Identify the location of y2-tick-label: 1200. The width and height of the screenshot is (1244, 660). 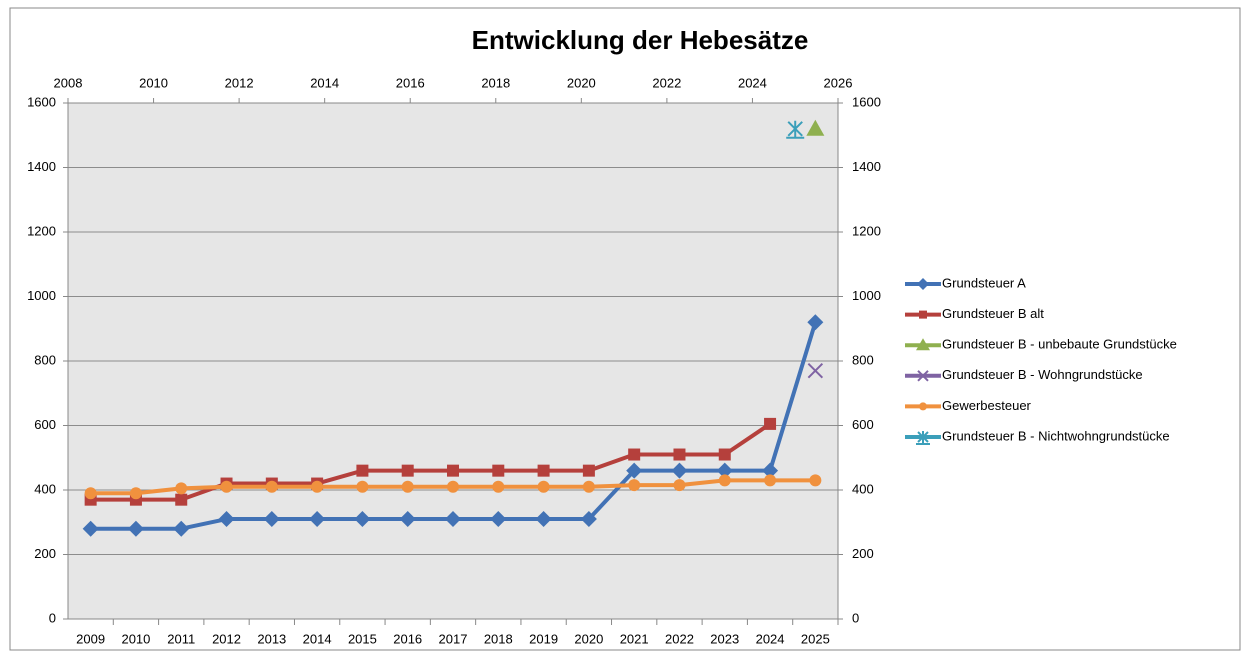
(866, 230).